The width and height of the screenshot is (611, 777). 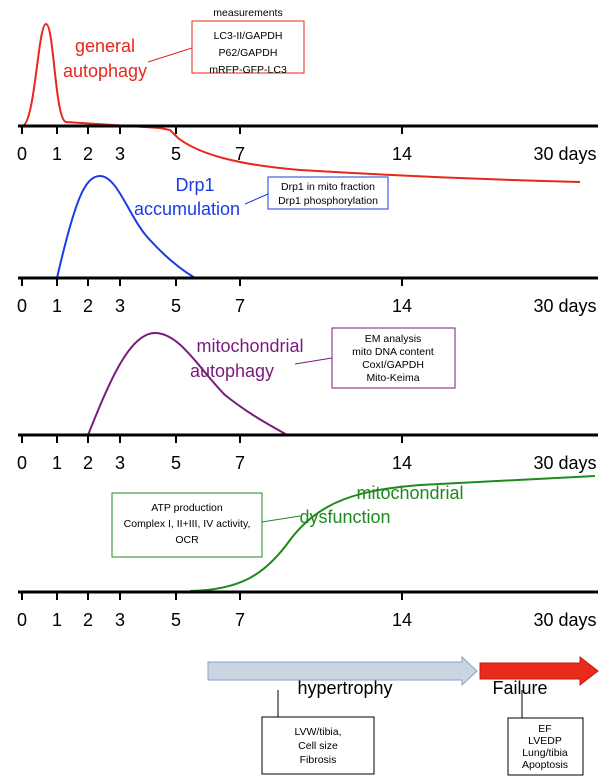 What do you see at coordinates (393, 352) in the screenshot?
I see `box-text: mito DNA content` at bounding box center [393, 352].